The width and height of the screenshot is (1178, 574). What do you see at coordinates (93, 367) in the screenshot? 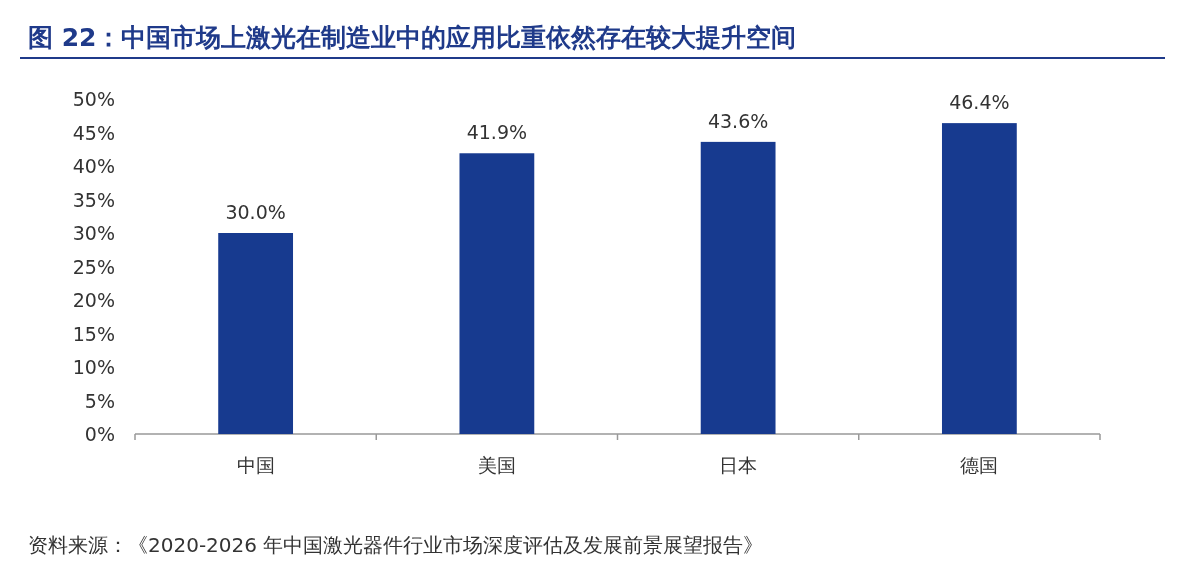
I see `y-tick-label: 10%` at bounding box center [93, 367].